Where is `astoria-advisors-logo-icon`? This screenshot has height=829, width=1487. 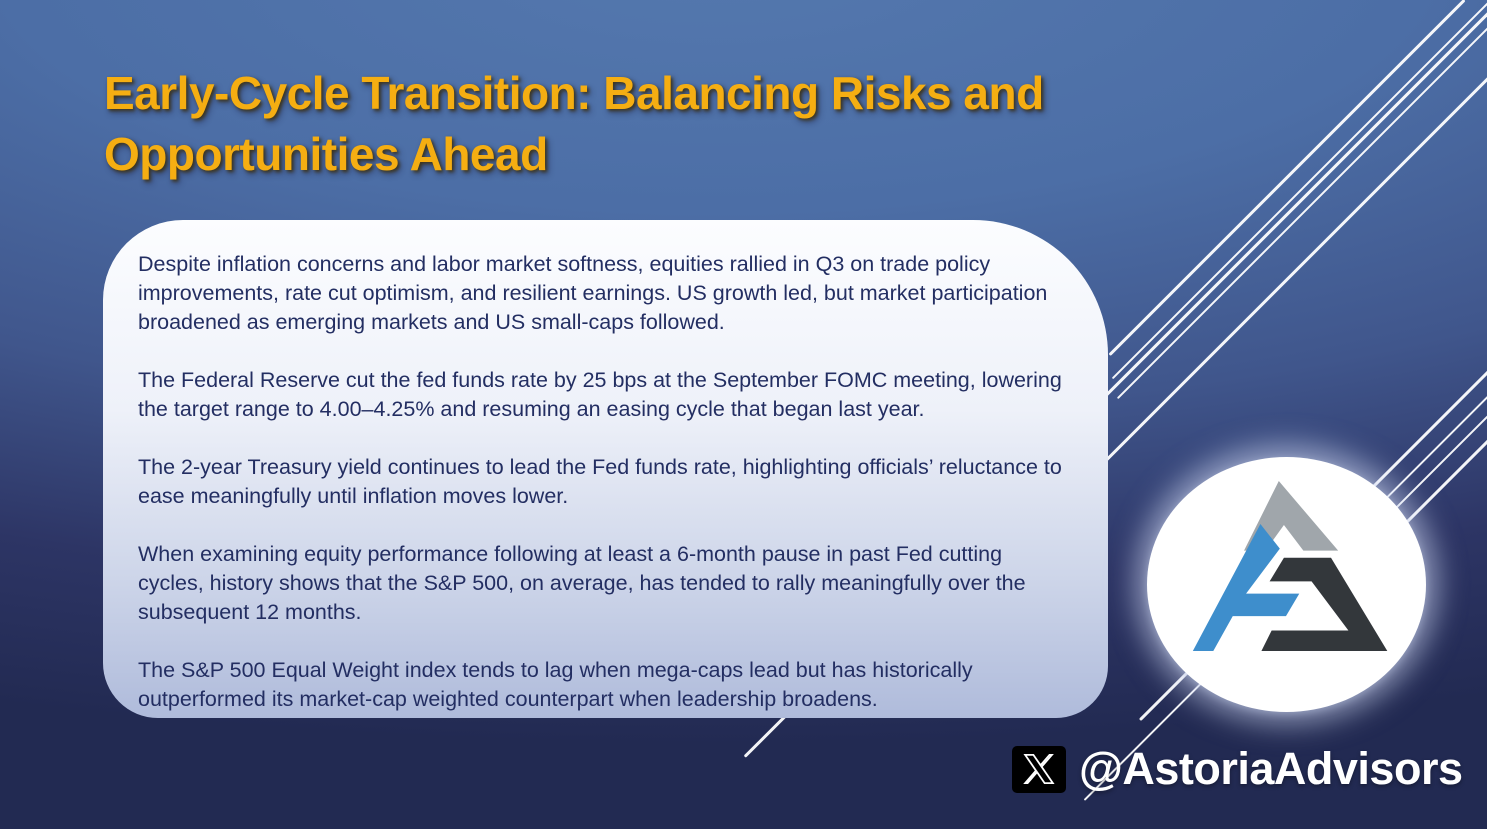 astoria-advisors-logo-icon is located at coordinates (1289, 566).